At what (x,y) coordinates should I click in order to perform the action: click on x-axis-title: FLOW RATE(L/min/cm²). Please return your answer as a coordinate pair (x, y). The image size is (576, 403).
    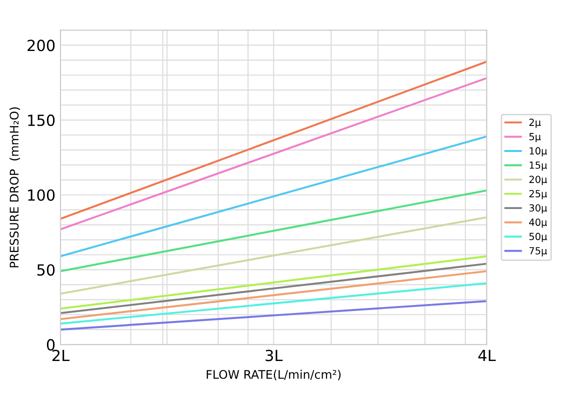
    Looking at the image, I should click on (273, 375).